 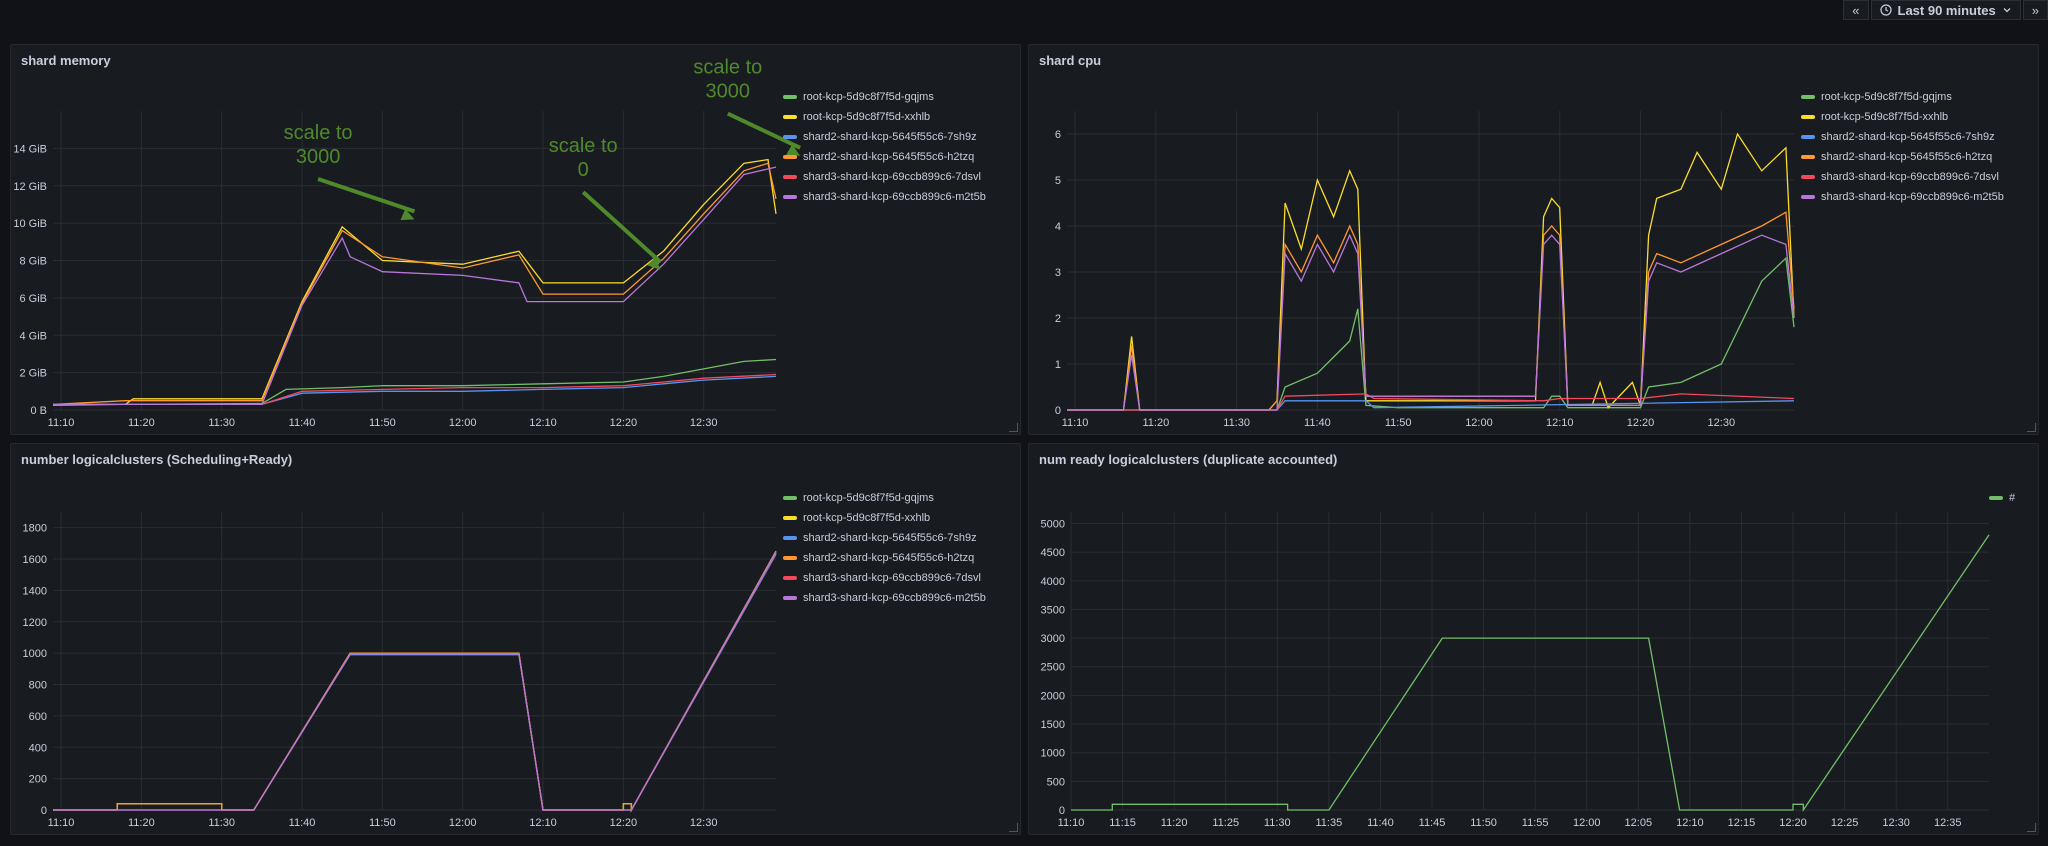 What do you see at coordinates (1856, 10) in the screenshot?
I see `time-back-button: «` at bounding box center [1856, 10].